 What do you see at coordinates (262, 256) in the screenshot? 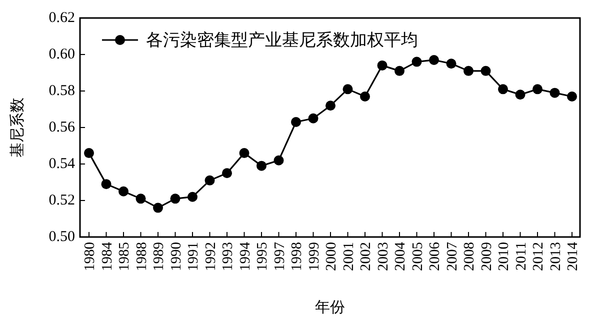
I see `x-tick-label: 1995` at bounding box center [262, 256].